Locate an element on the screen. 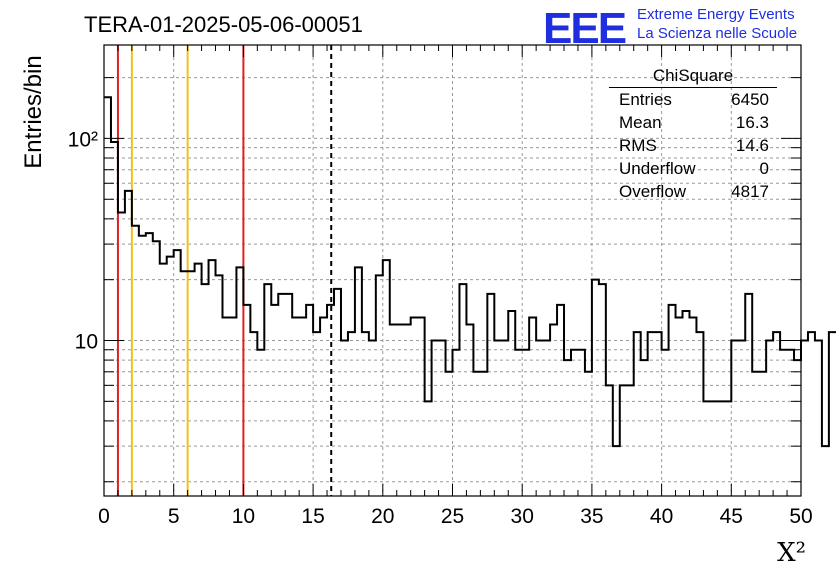 The height and width of the screenshot is (572, 836). stats-row-rms: RMS 14.6 is located at coordinates (693, 145).